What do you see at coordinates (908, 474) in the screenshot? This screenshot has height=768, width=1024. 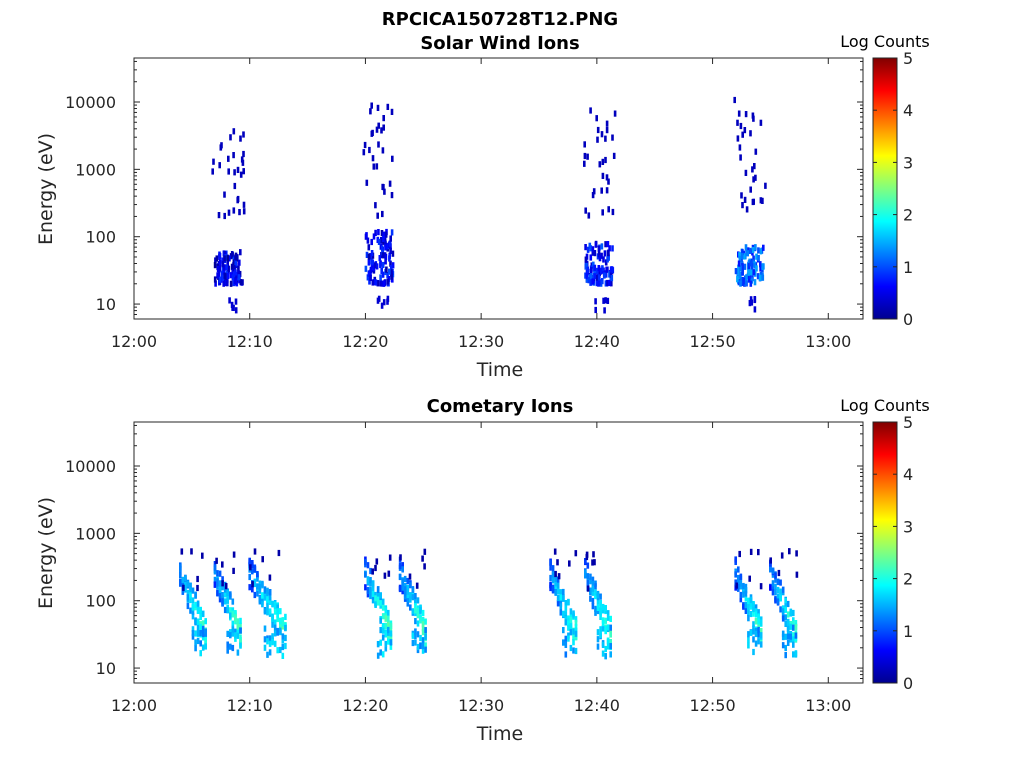 I see `colorbar-tick-label: 4` at bounding box center [908, 474].